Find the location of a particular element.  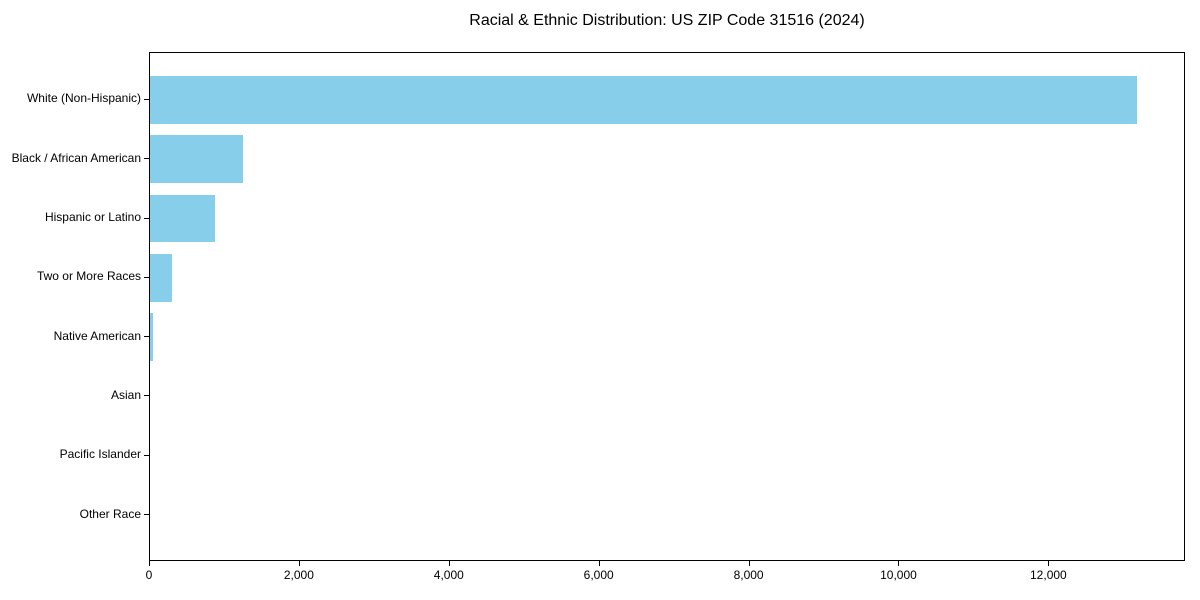

x-tick-label: 10,000 is located at coordinates (898, 575).